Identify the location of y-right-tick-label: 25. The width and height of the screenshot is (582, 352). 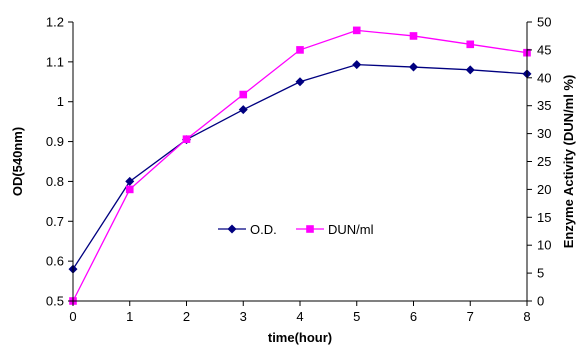
(544, 161).